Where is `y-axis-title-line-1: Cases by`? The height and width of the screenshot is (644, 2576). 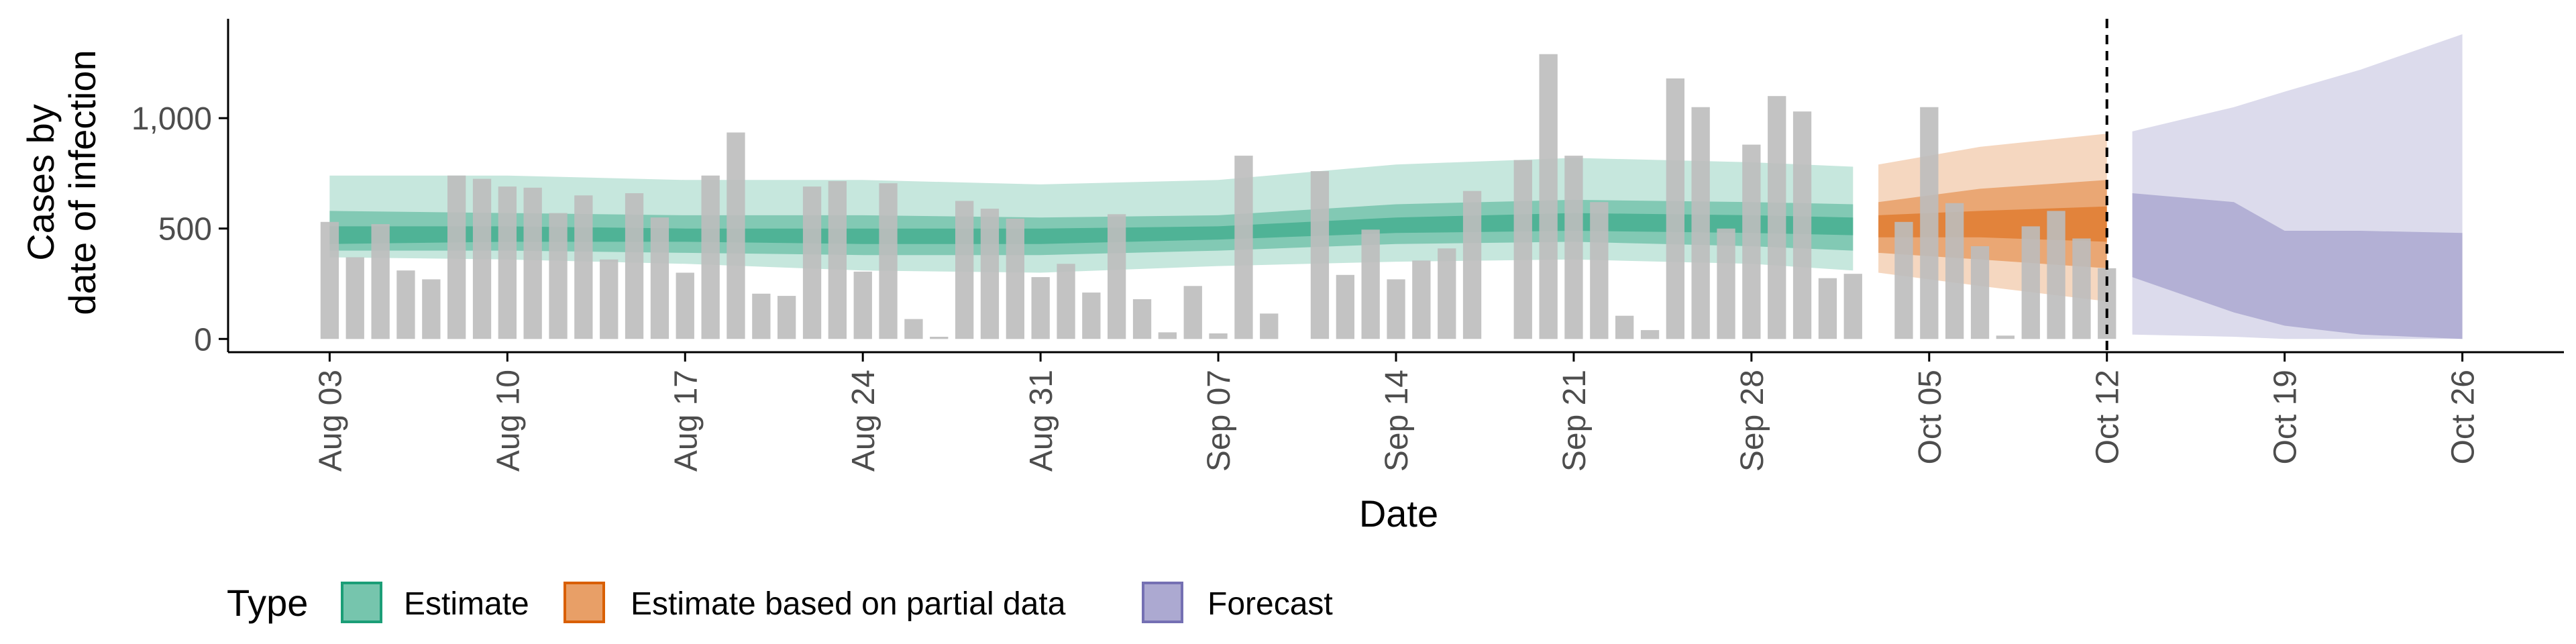 y-axis-title-line-1: Cases by is located at coordinates (40, 182).